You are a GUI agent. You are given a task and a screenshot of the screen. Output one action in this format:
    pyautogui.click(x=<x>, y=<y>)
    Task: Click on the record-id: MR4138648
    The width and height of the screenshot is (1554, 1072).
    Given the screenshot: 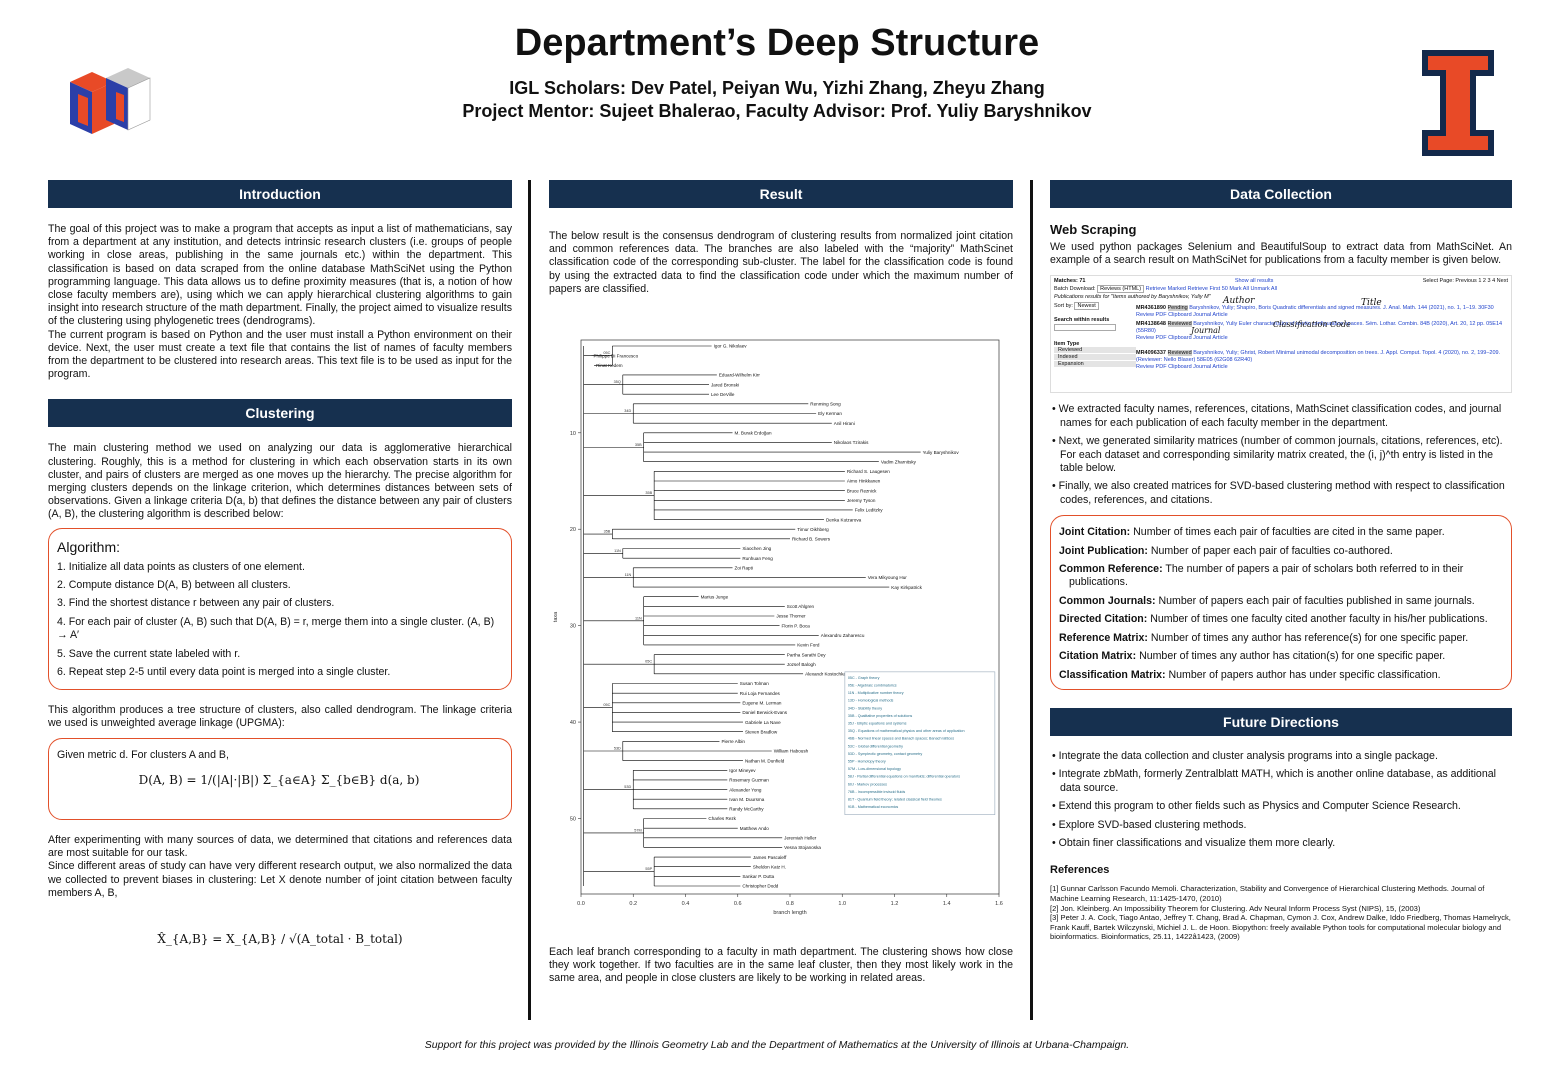 What is the action you would take?
    pyautogui.click(x=1151, y=324)
    